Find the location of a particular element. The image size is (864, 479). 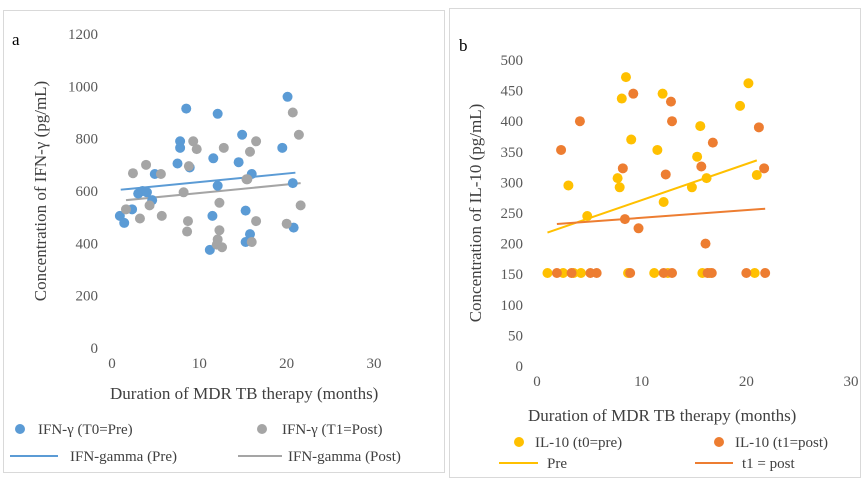

y-tick-label: 50 is located at coordinates (515, 336).